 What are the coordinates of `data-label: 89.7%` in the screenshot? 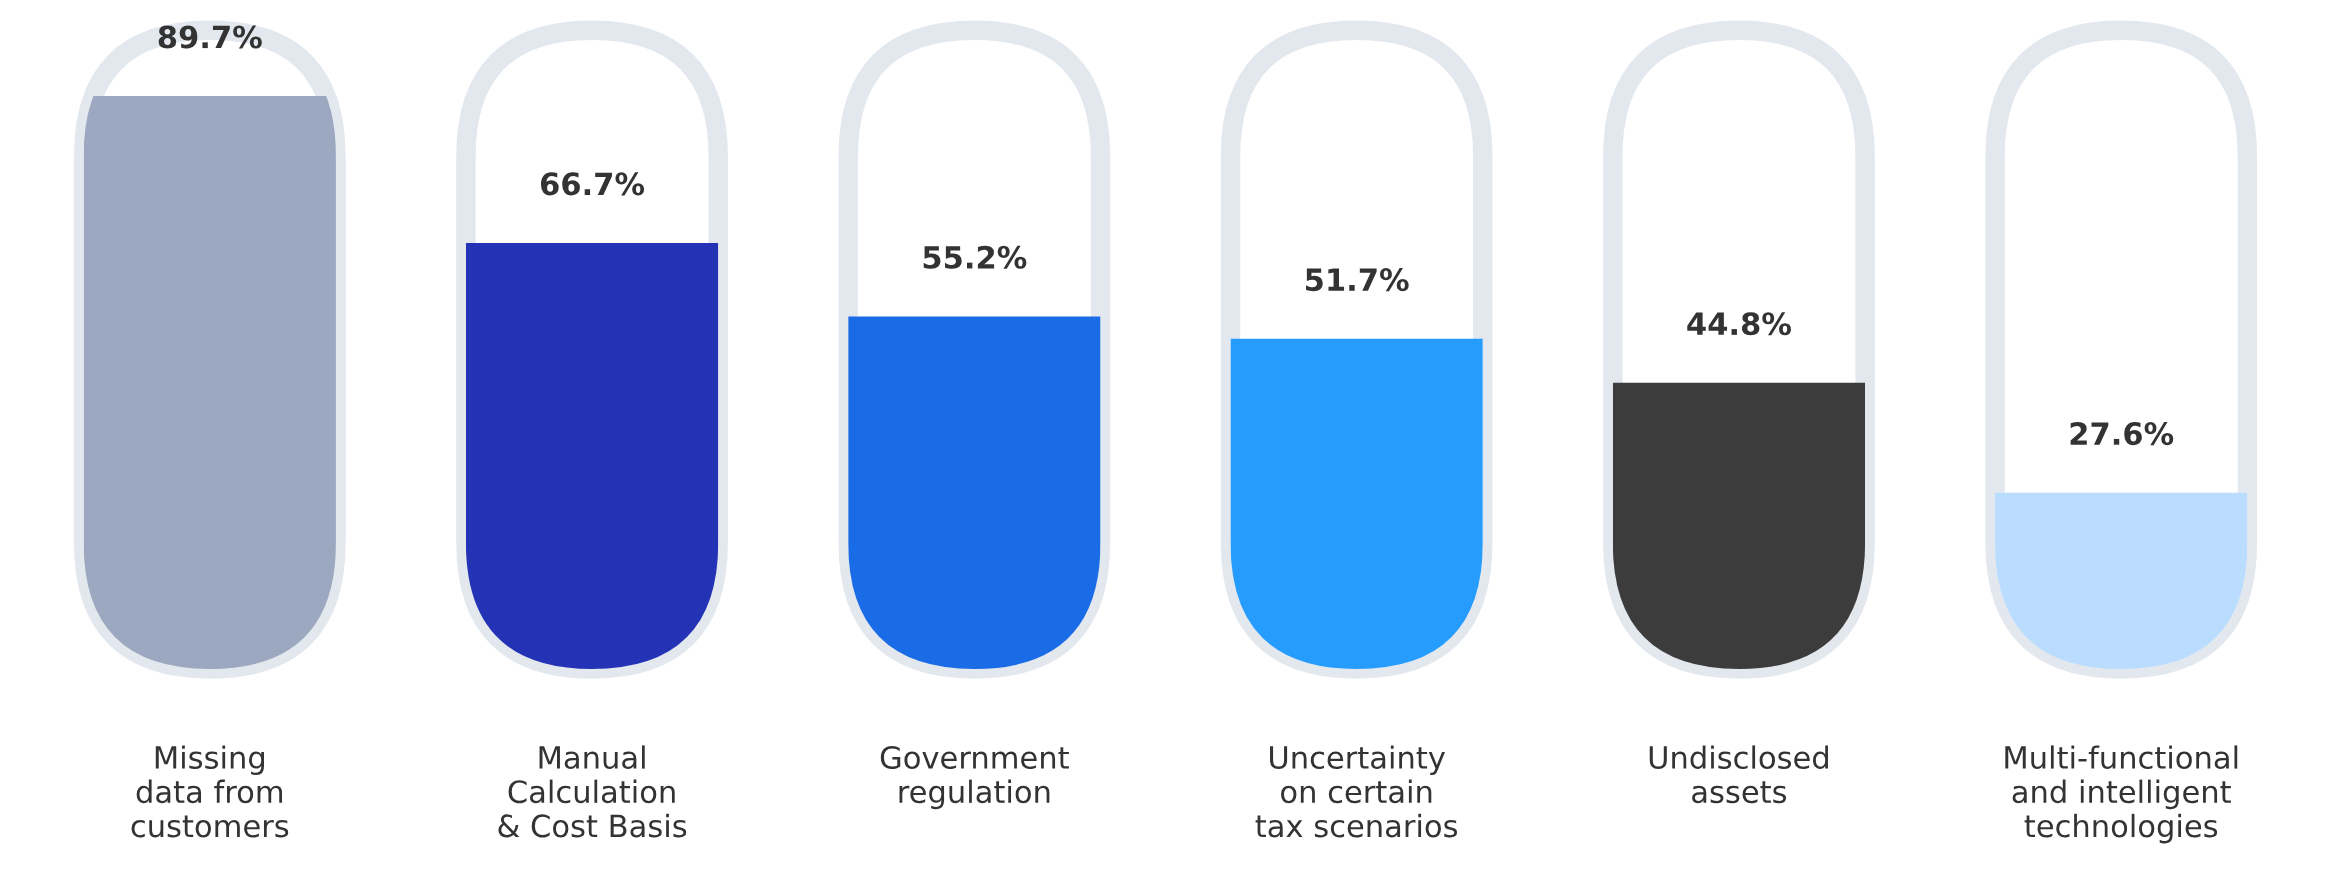 It's located at (210, 37).